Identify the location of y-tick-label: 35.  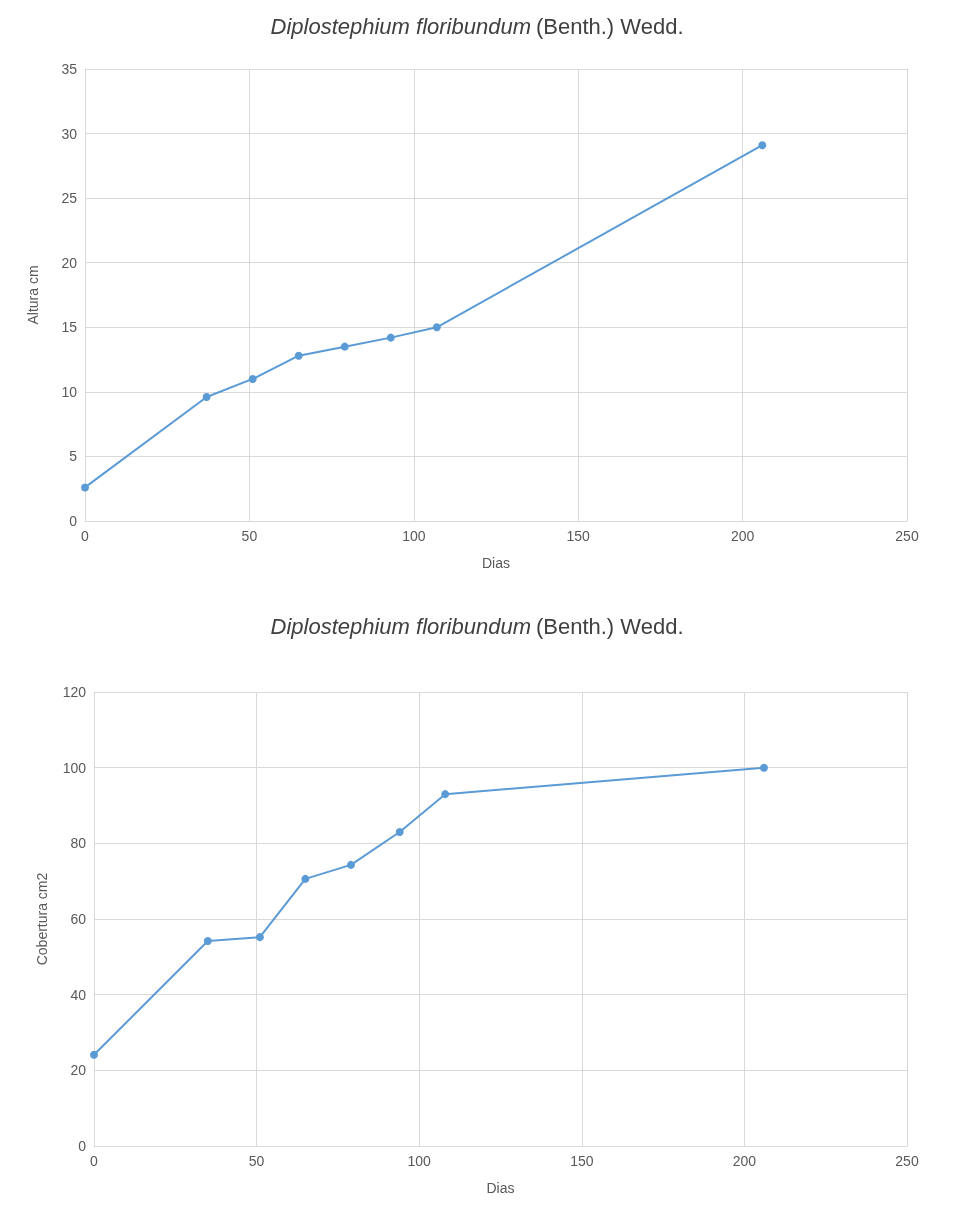
(69, 69).